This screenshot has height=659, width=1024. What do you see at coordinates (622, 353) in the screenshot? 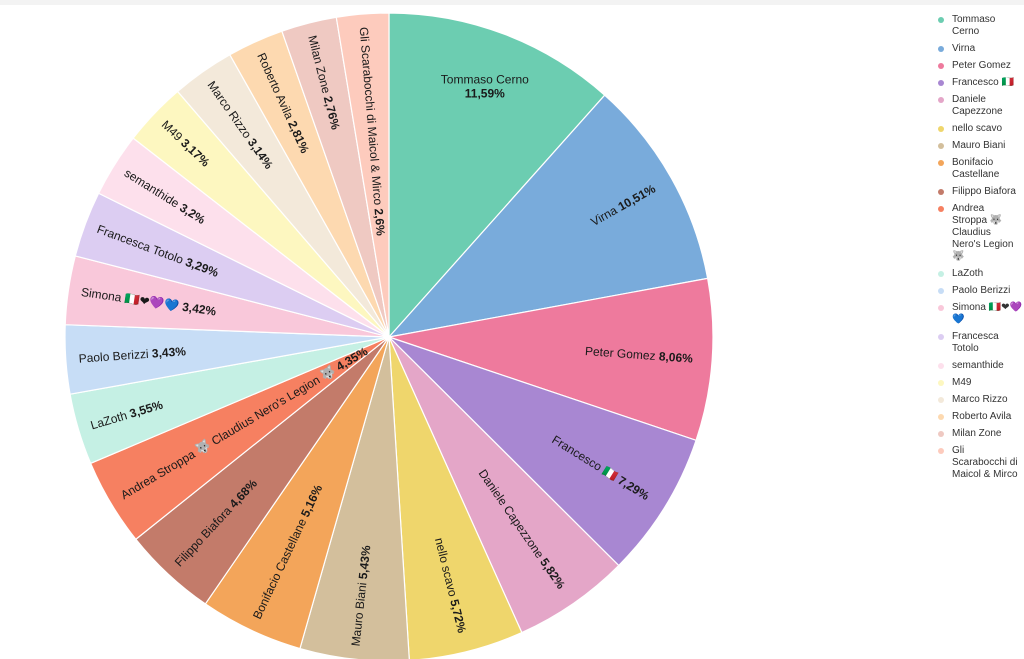
I see `slice-name: Peter Gomez` at bounding box center [622, 353].